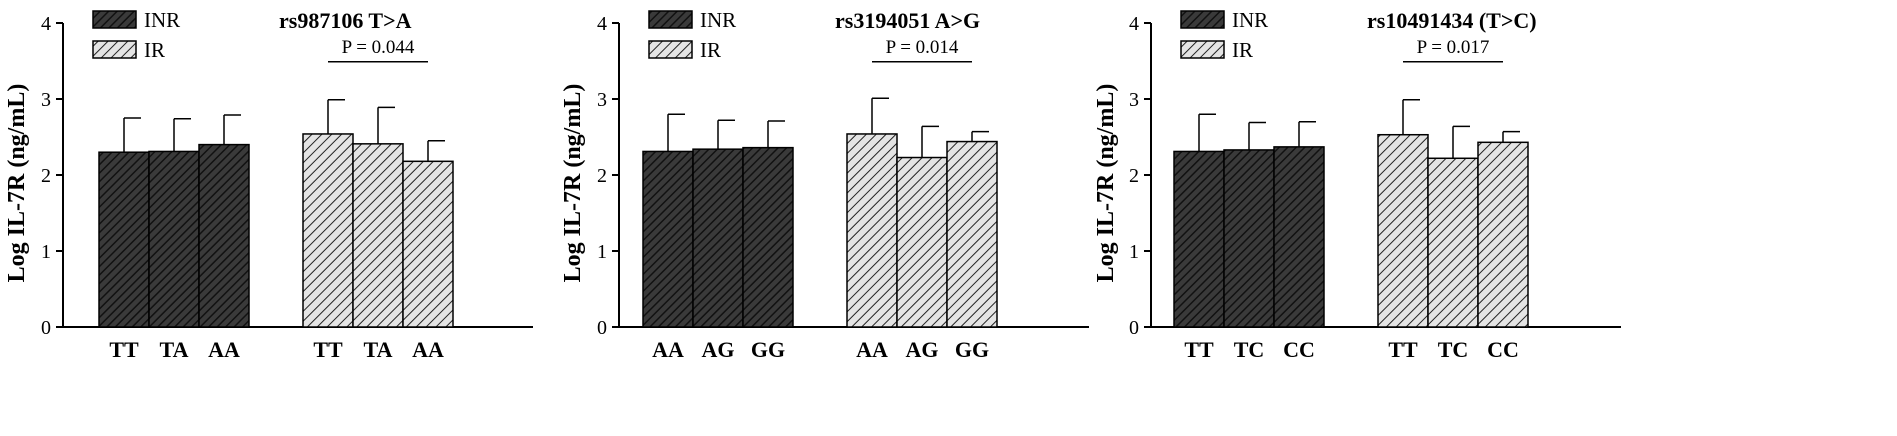 This screenshot has height=436, width=1897. I want to click on chart-title: rs987106 T>A, so click(345, 20).